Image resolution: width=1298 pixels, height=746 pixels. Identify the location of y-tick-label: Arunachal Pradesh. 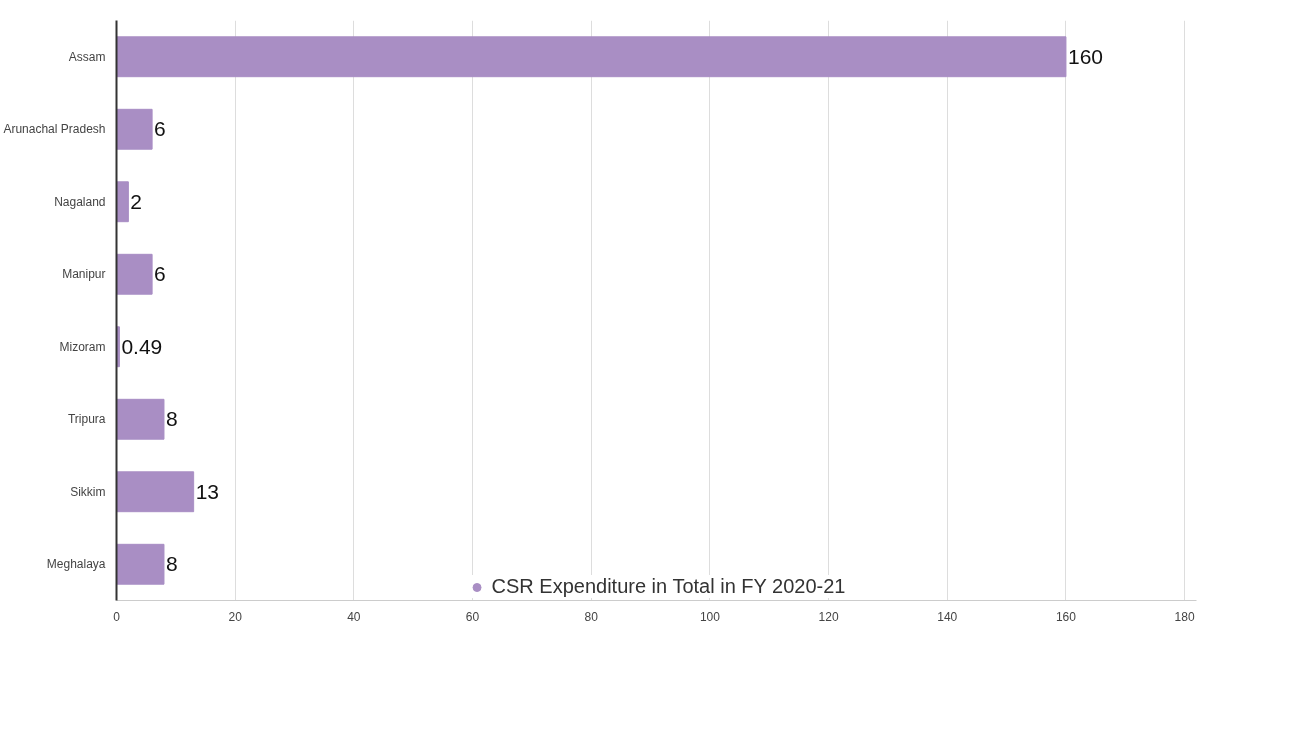
(54, 129).